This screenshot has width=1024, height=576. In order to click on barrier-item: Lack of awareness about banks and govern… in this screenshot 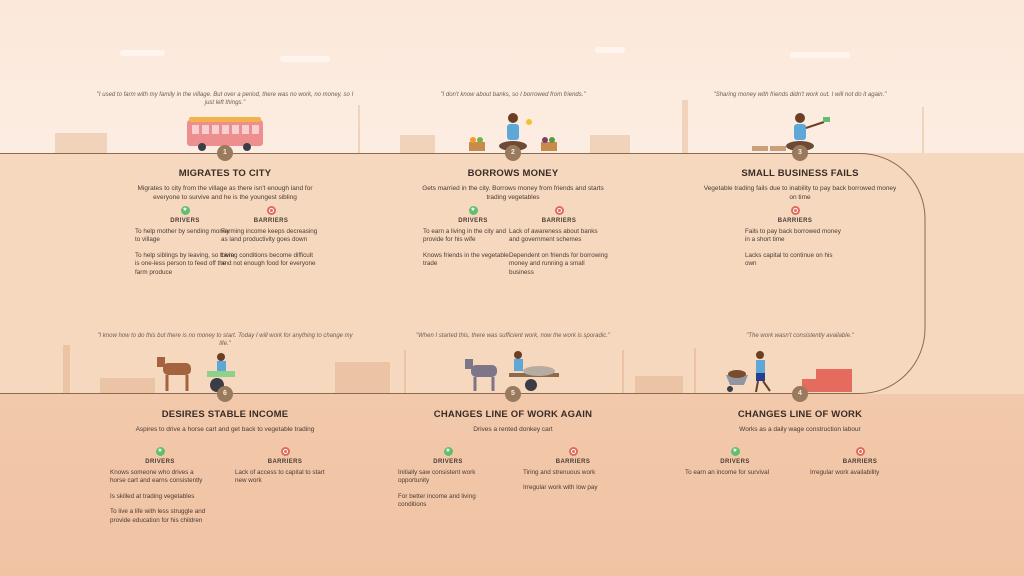, I will do `click(553, 235)`.